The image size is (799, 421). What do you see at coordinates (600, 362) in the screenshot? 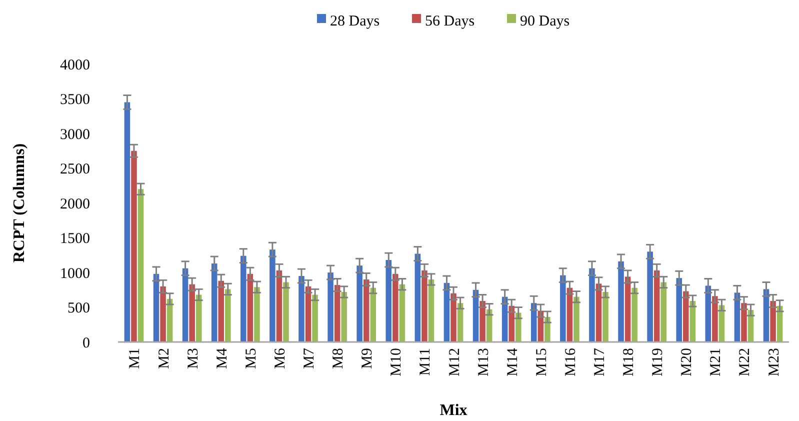
I see `x-tick-label: M17` at bounding box center [600, 362].